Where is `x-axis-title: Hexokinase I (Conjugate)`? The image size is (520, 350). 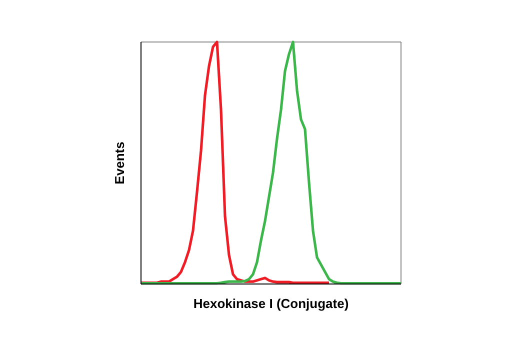 x-axis-title: Hexokinase I (Conjugate) is located at coordinates (271, 303).